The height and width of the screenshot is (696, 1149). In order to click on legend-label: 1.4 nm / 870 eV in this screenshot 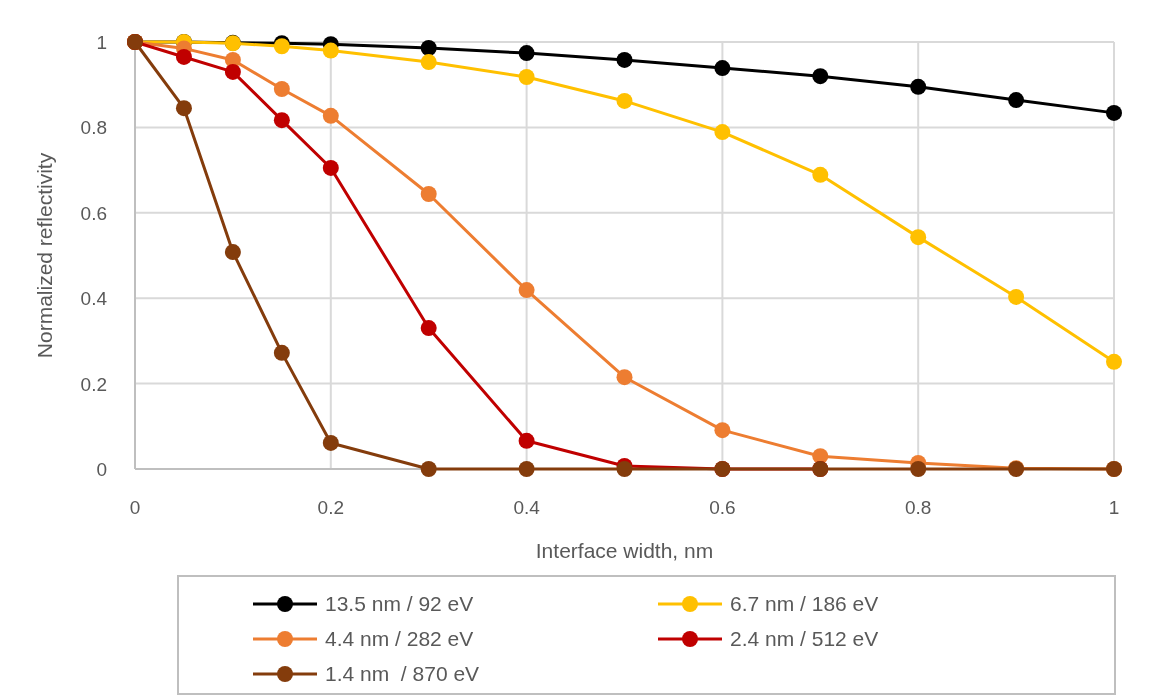, I will do `click(402, 673)`.